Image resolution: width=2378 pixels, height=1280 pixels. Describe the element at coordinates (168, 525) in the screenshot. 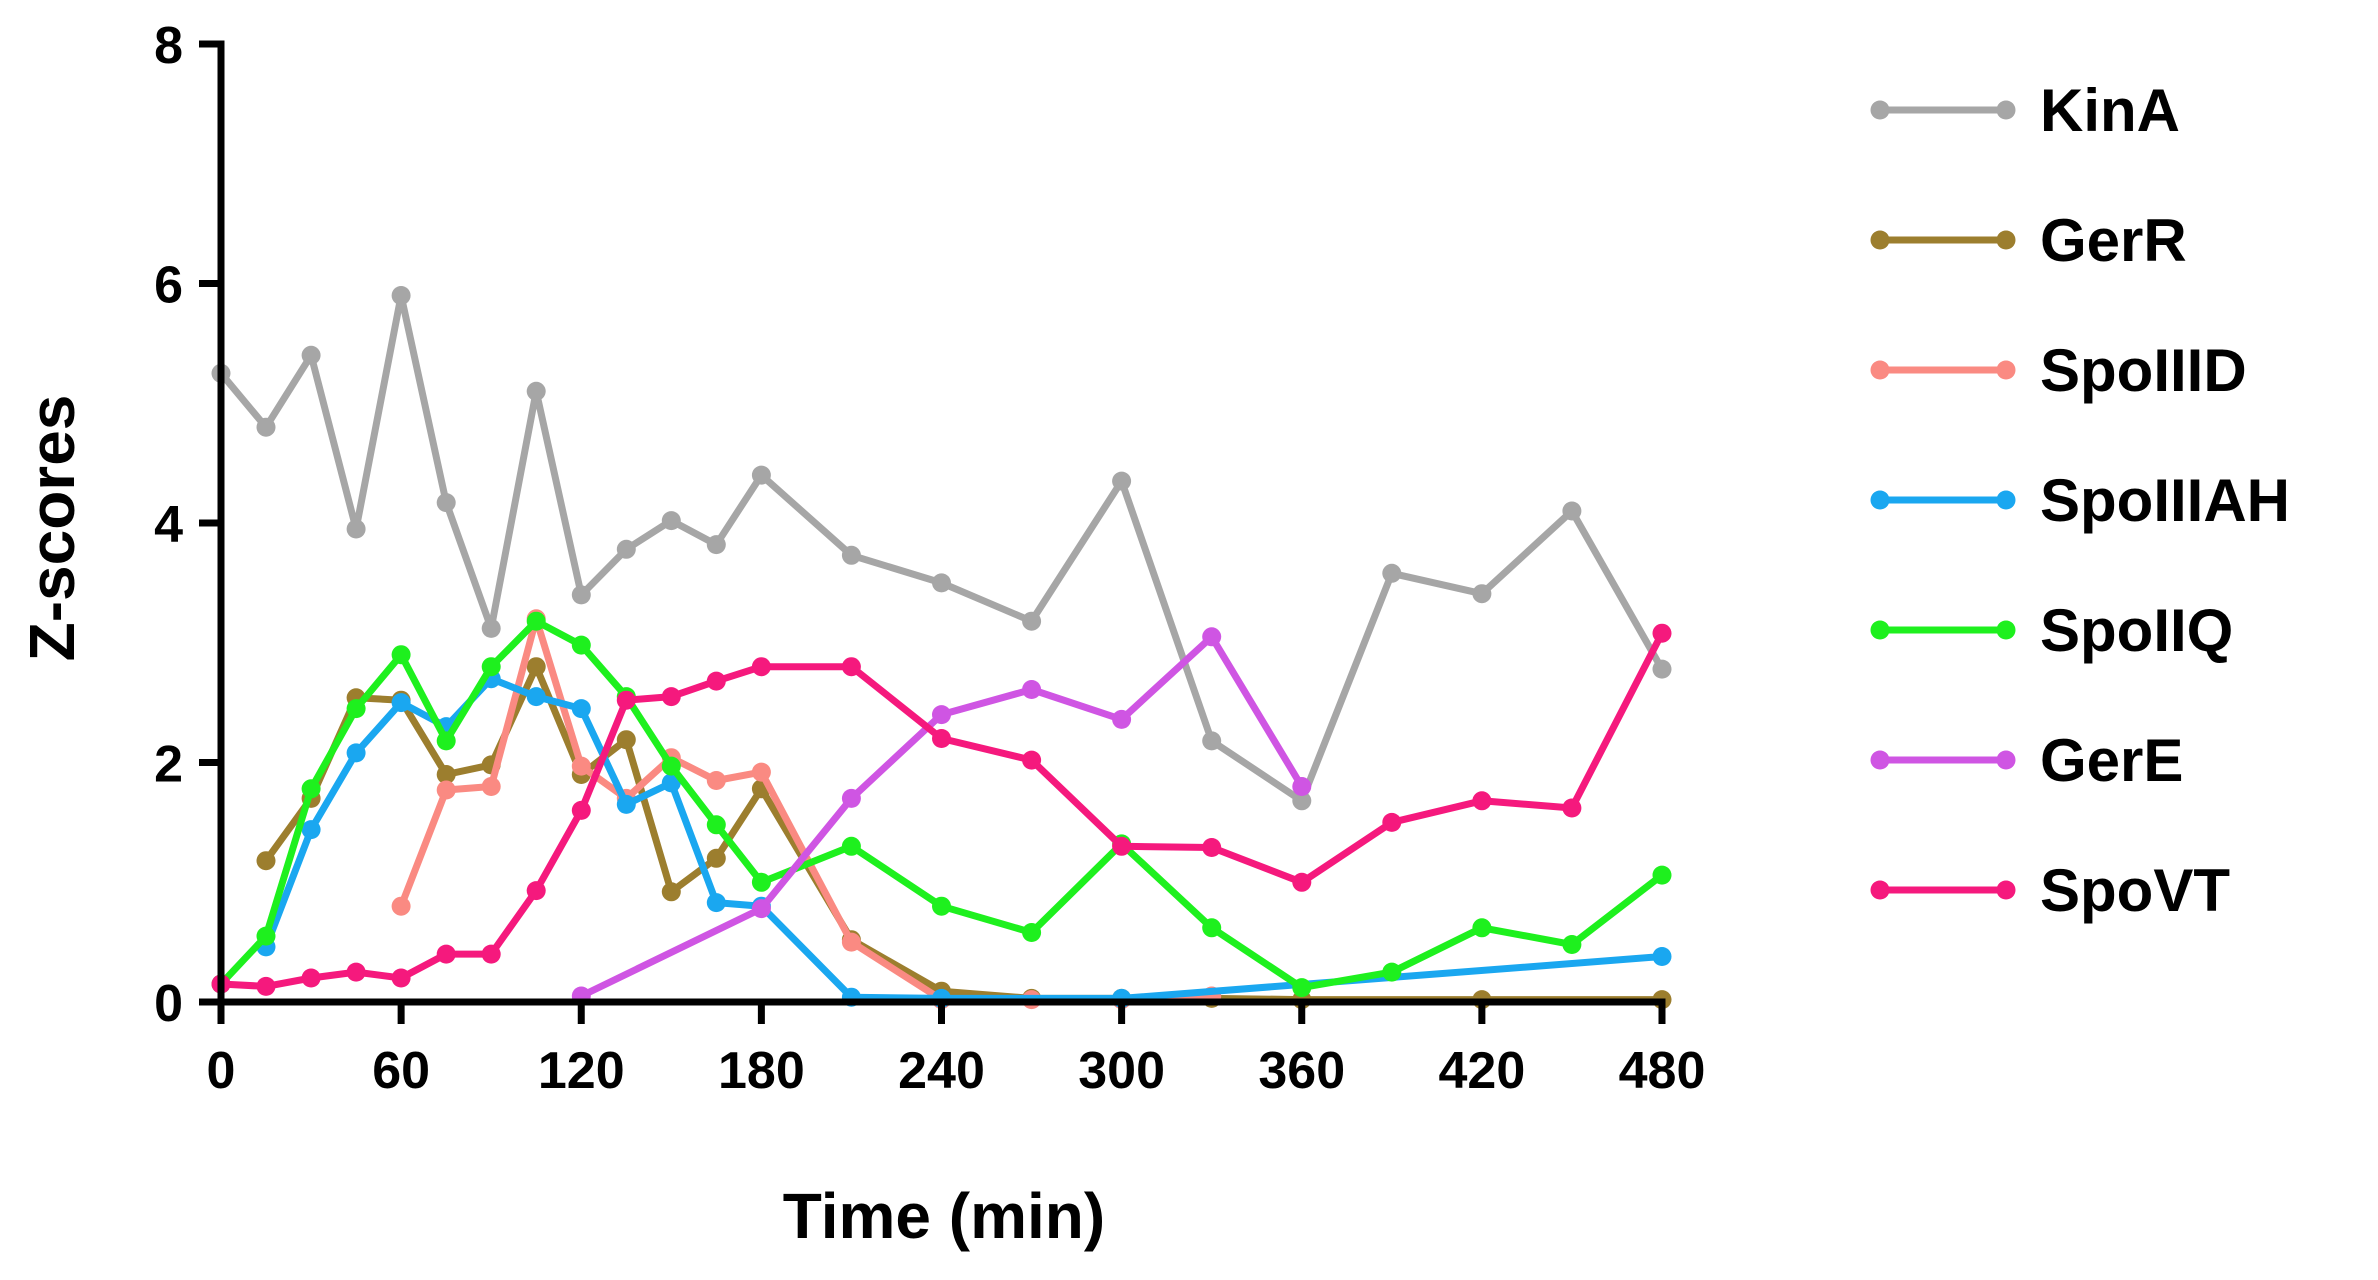

I see `y-tick-label-4: 4` at that location.